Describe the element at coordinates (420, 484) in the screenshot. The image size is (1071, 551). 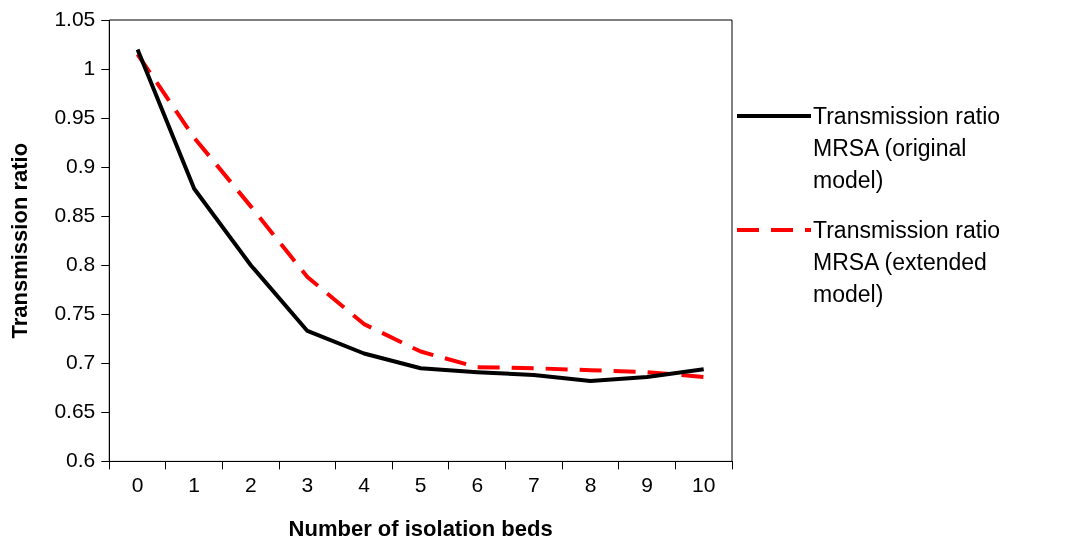
I see `x-tick-label: 5` at that location.